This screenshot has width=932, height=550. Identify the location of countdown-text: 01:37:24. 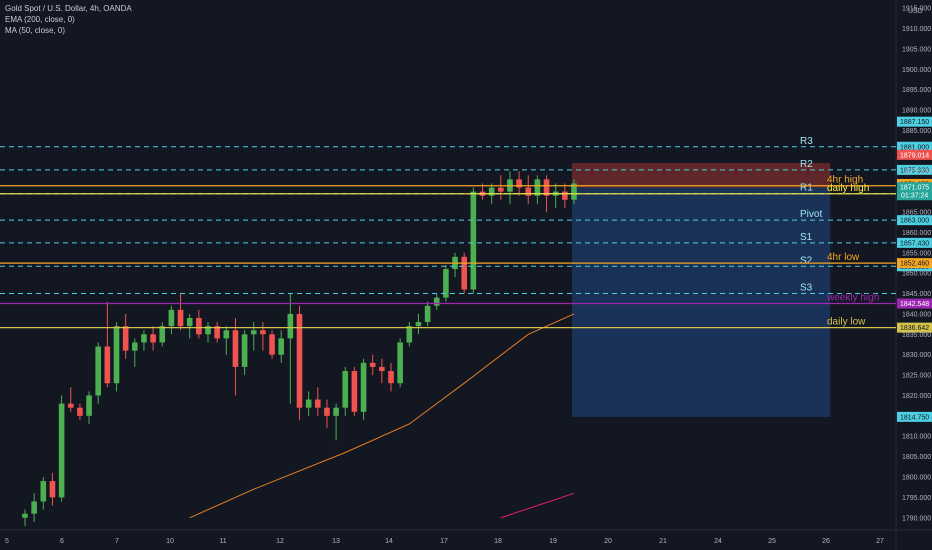
(914, 196).